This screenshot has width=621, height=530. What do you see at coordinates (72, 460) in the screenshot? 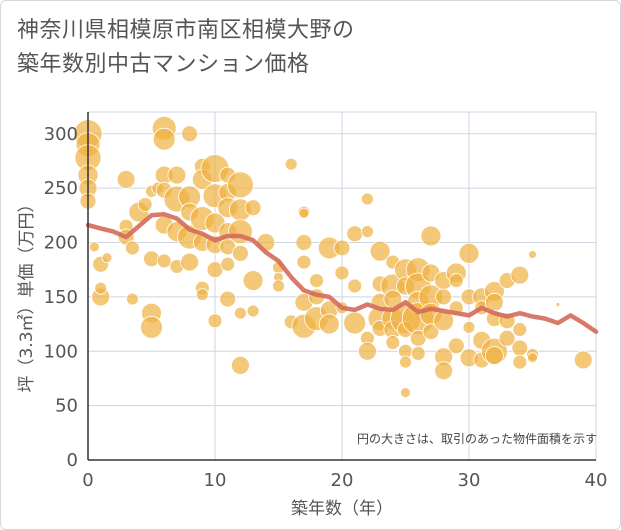
I see `y-tick-label: 0` at bounding box center [72, 460].